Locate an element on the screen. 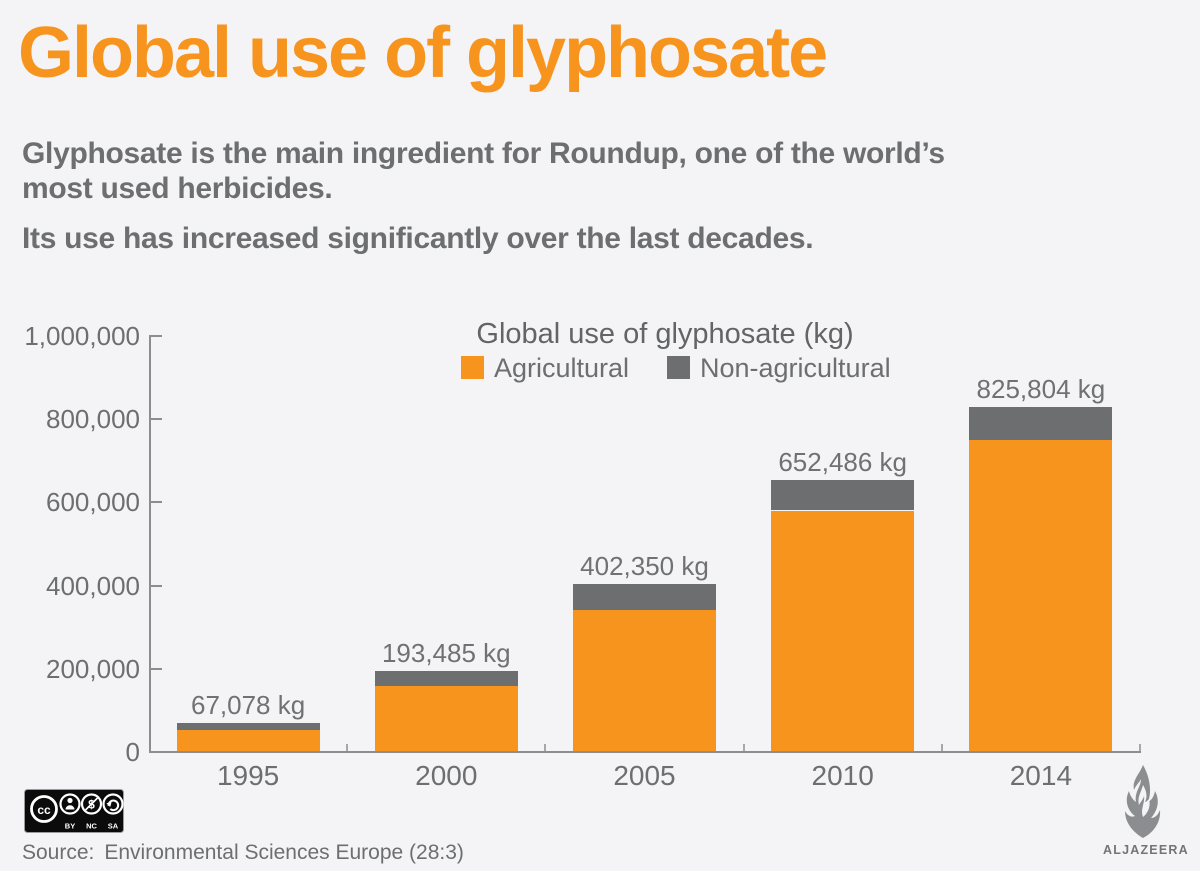 The image size is (1200, 871). x-axis-label-2014: 2014 is located at coordinates (1041, 775).